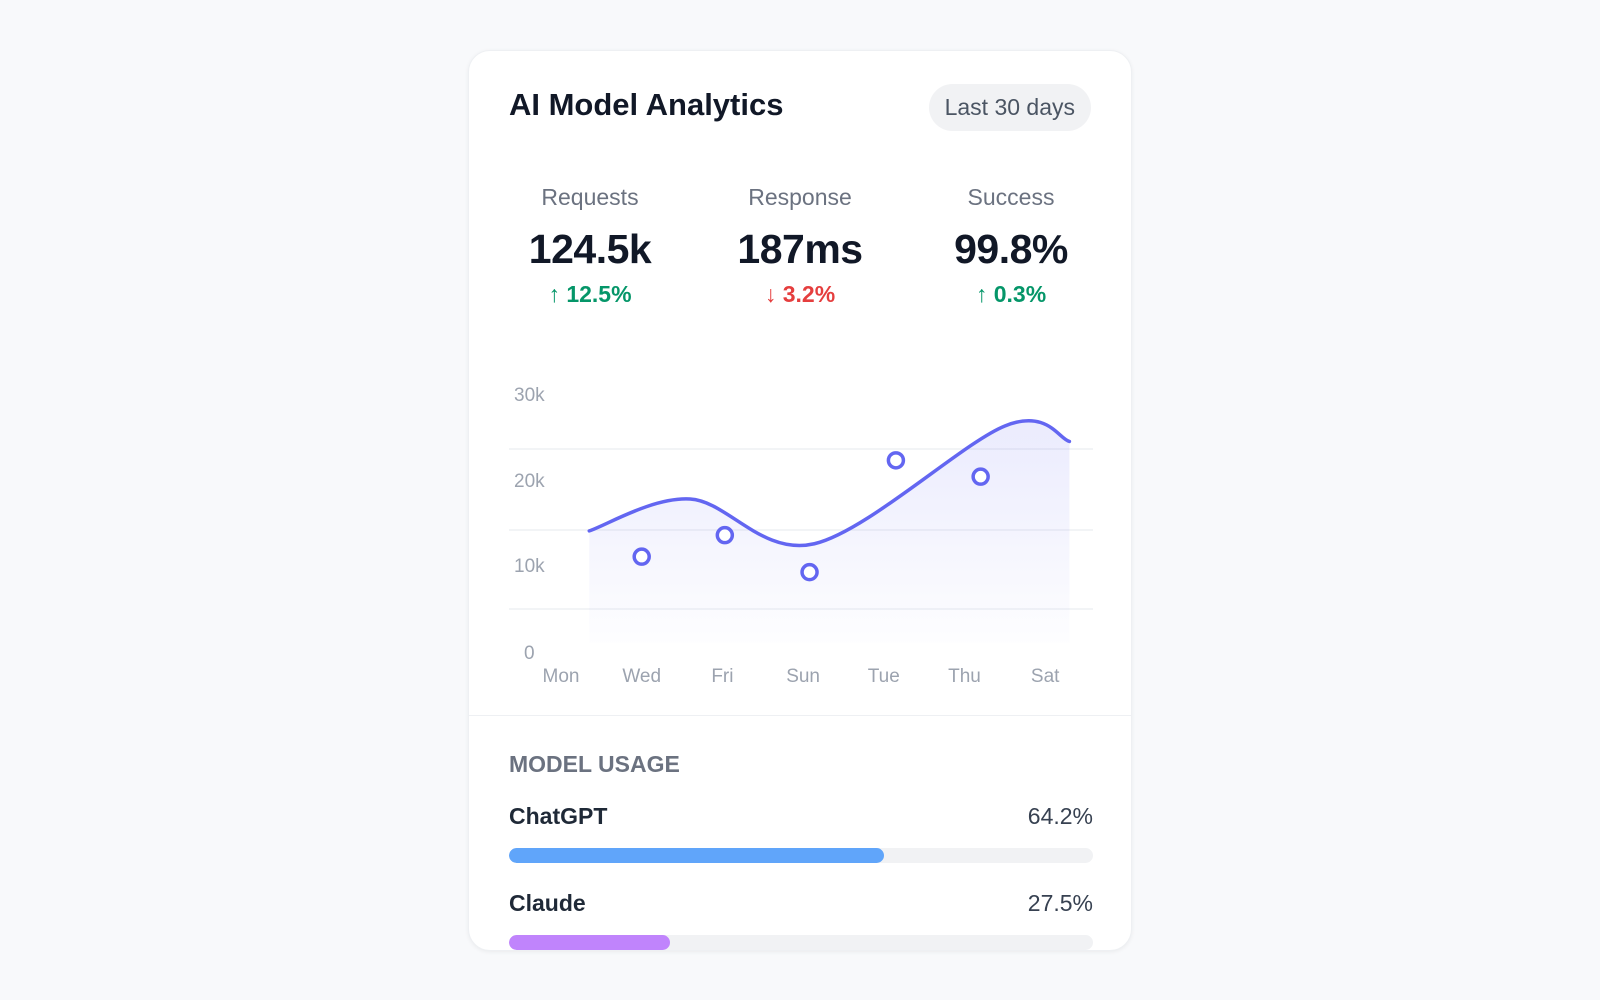  Describe the element at coordinates (801, 920) in the screenshot. I see `model-usage-claude: Claude 27.5%` at that location.